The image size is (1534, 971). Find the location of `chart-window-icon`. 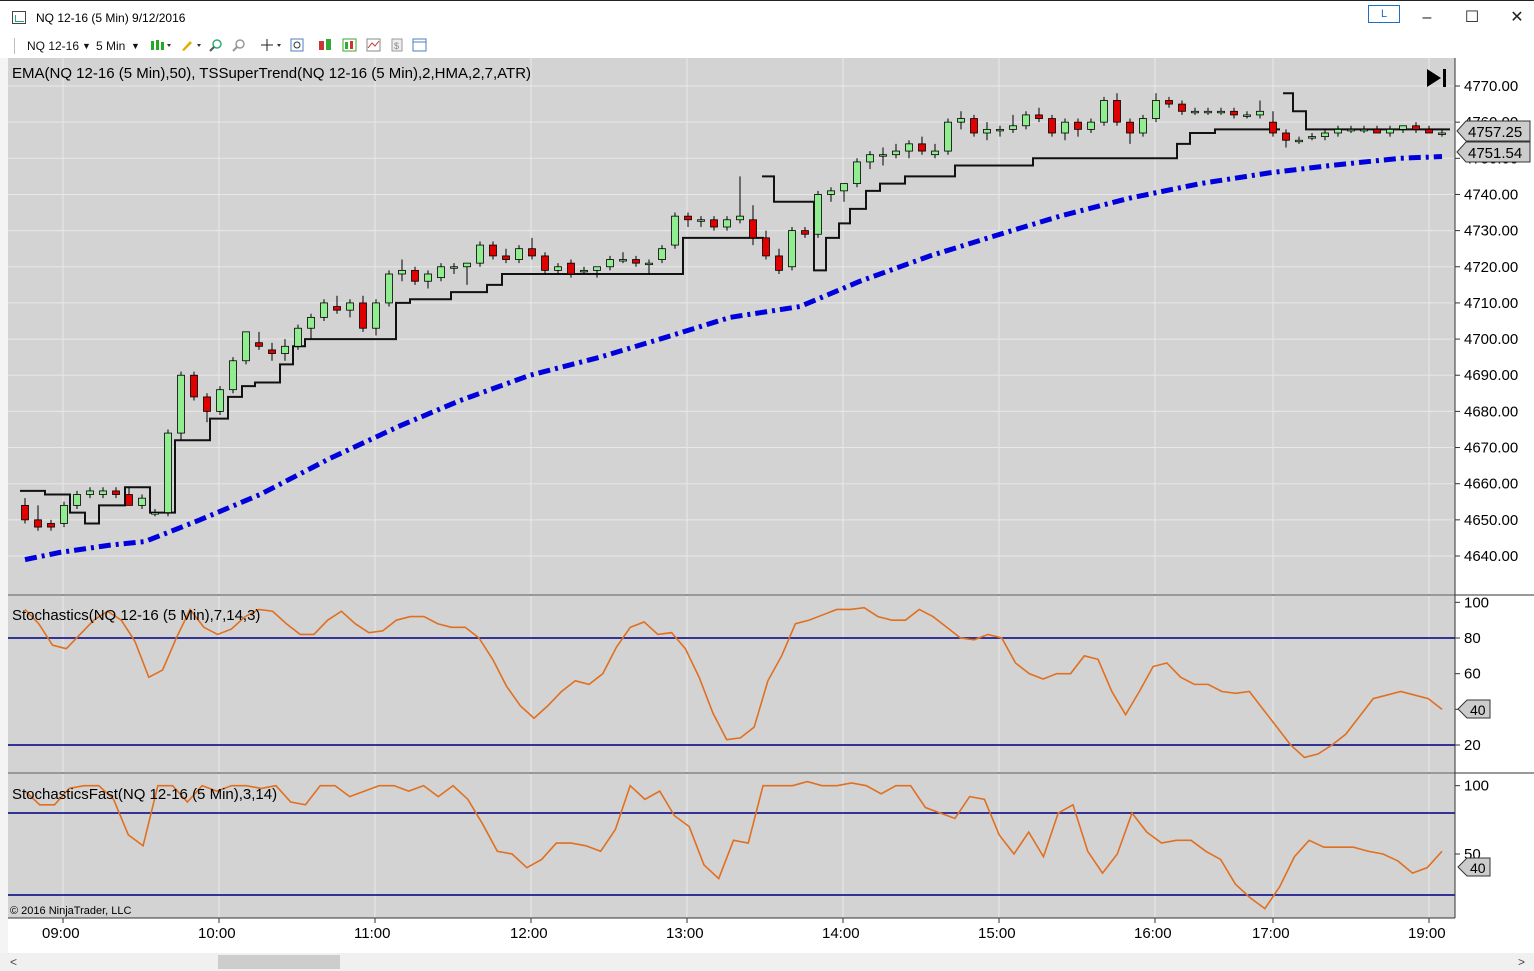

chart-window-icon is located at coordinates (19, 17).